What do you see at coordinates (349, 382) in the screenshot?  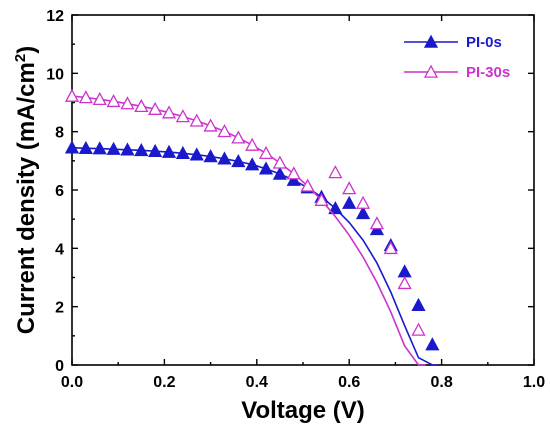 I see `x-tick-label: 0.6` at bounding box center [349, 382].